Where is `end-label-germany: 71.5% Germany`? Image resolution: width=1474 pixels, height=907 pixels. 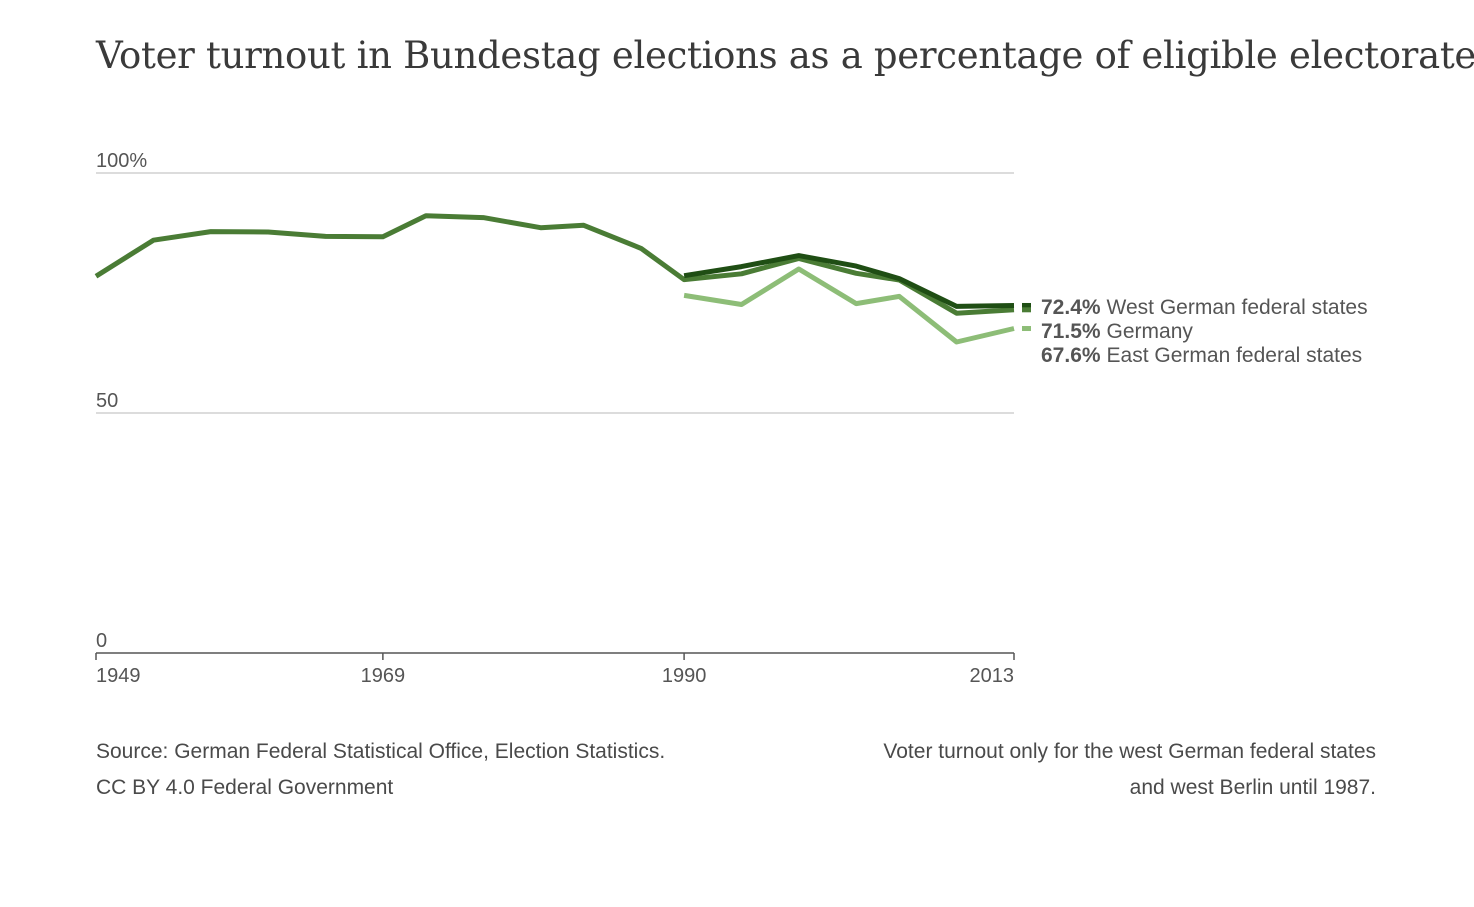 end-label-germany: 71.5% Germany is located at coordinates (1117, 331).